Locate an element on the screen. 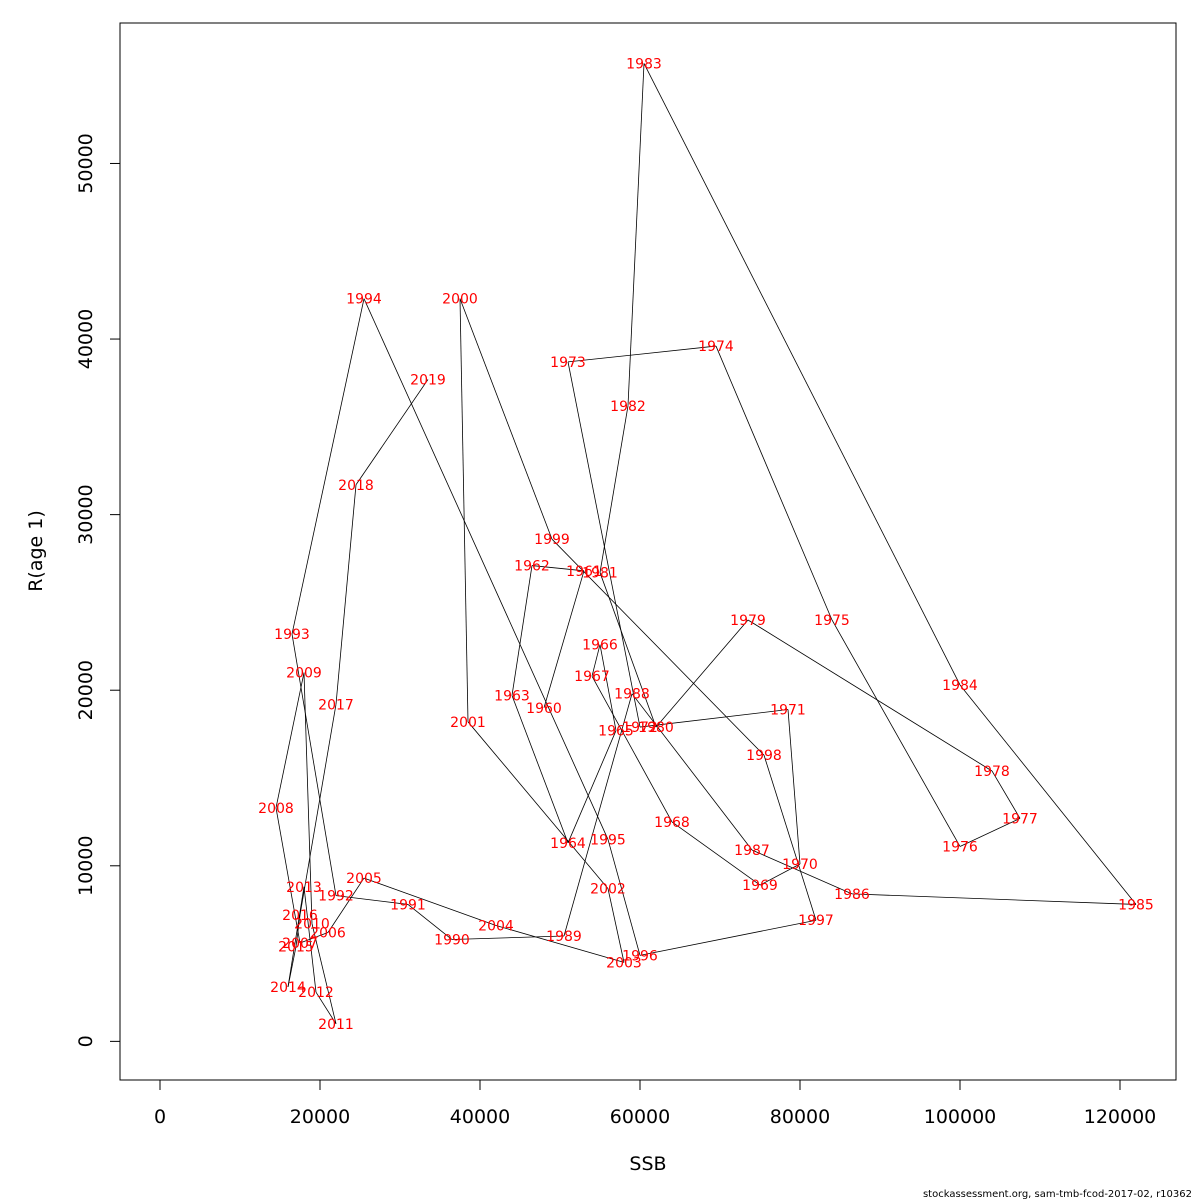 The width and height of the screenshot is (1200, 1200). year-label: 1969 is located at coordinates (760, 886).